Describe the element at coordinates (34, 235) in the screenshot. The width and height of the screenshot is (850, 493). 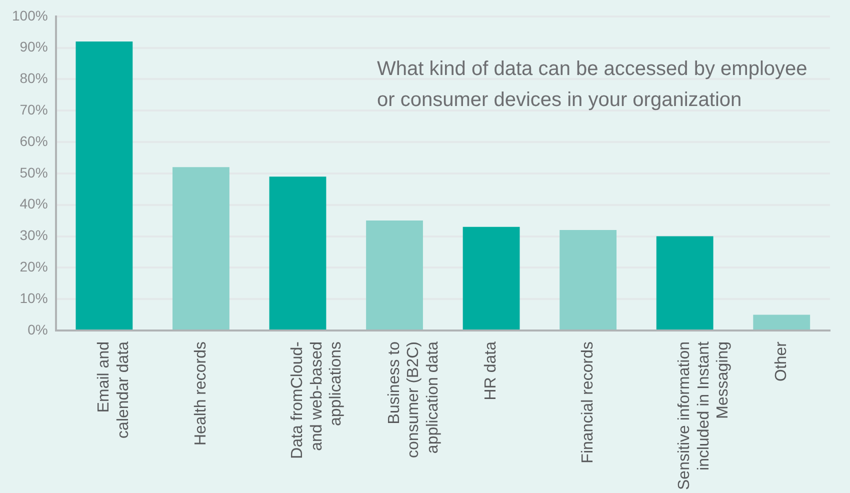
I see `y-tick-label: 30%` at that location.